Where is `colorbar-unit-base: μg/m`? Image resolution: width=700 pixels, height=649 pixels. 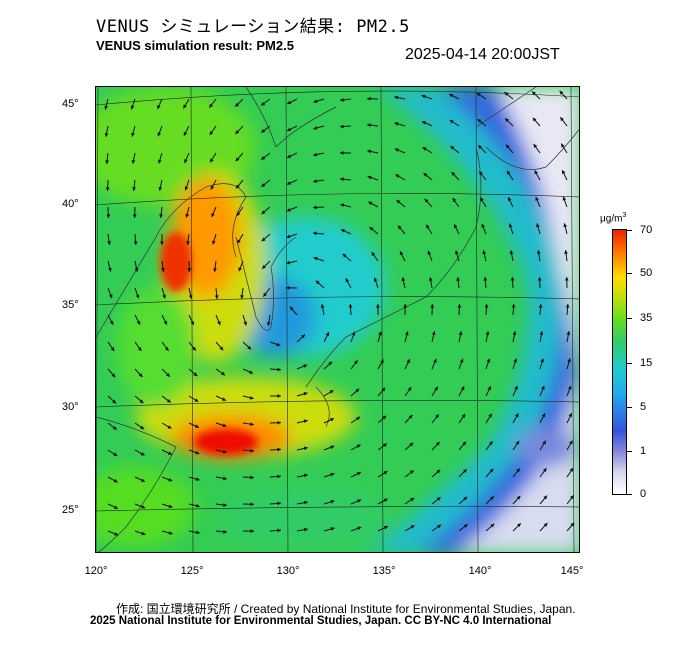 colorbar-unit-base: μg/m is located at coordinates (611, 219).